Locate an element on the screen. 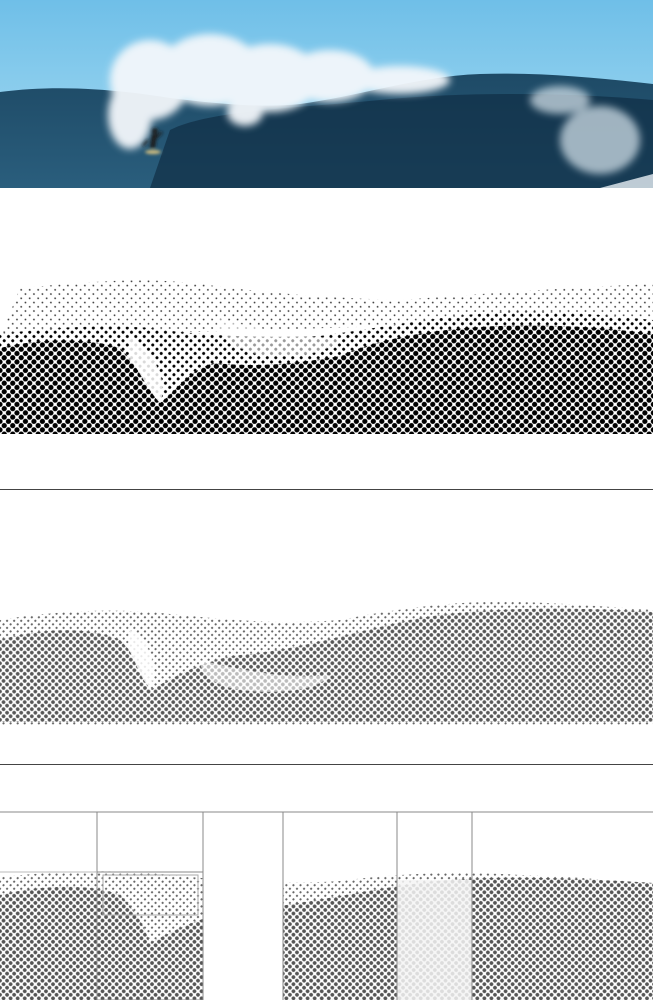 The image size is (653, 1000). light-overlay is located at coordinates (434, 940).